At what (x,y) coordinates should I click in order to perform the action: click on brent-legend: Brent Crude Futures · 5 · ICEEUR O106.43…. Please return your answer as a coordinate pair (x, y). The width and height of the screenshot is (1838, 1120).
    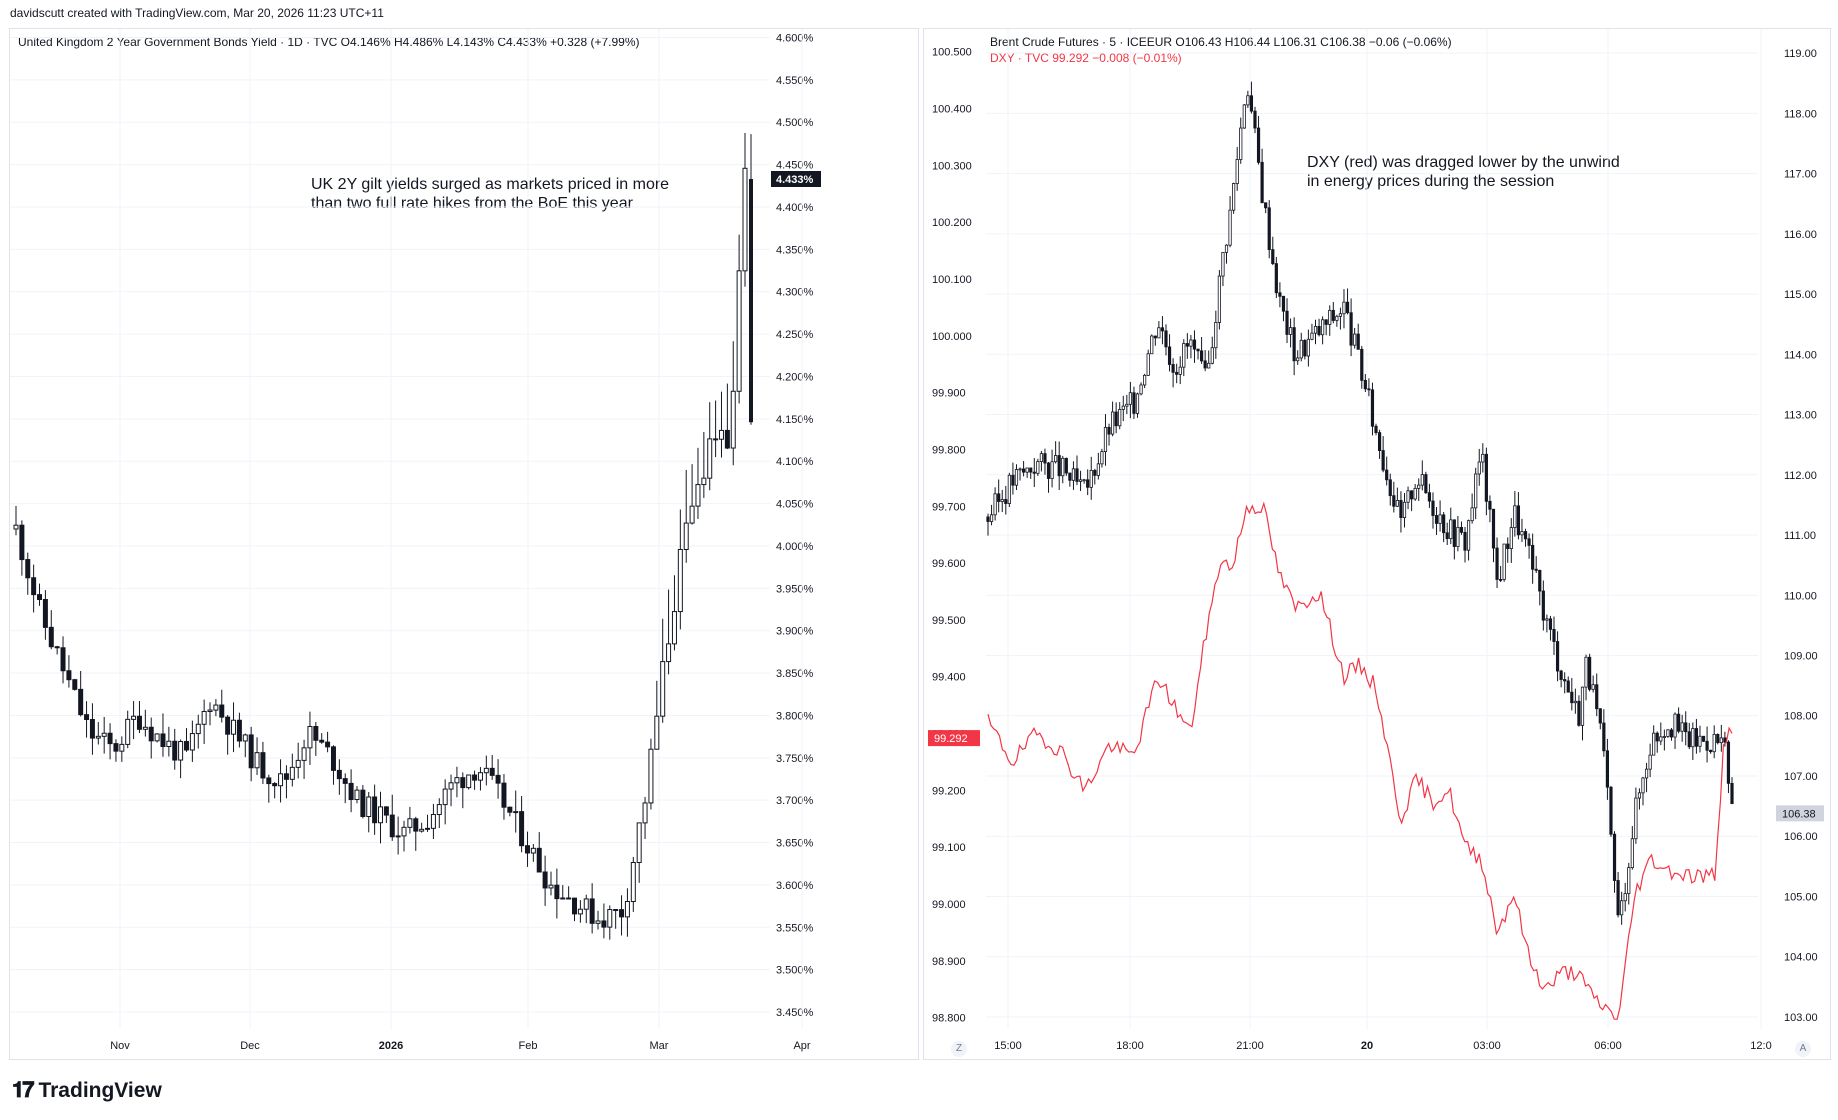
    Looking at the image, I should click on (1221, 42).